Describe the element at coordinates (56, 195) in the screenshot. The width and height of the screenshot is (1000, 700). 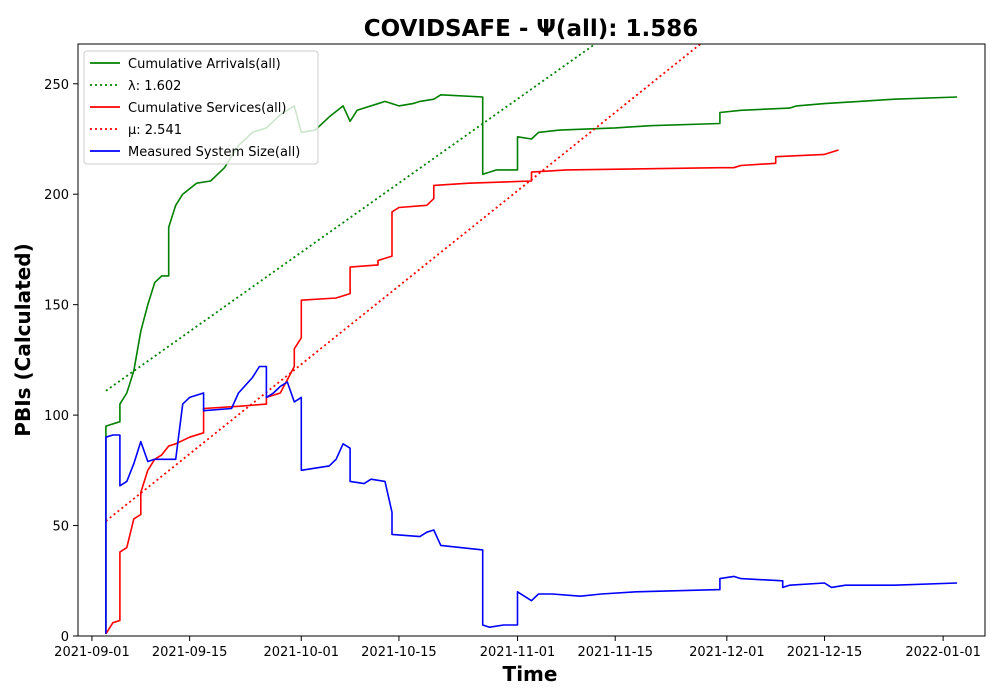
I see `y-tick-label-4: 200` at that location.